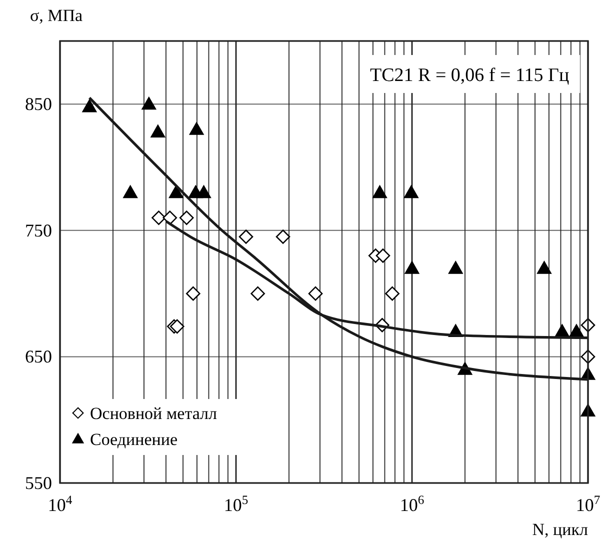 This screenshot has width=611, height=542. Describe the element at coordinates (38, 104) in the screenshot. I see `y-tick-label: 850` at that location.